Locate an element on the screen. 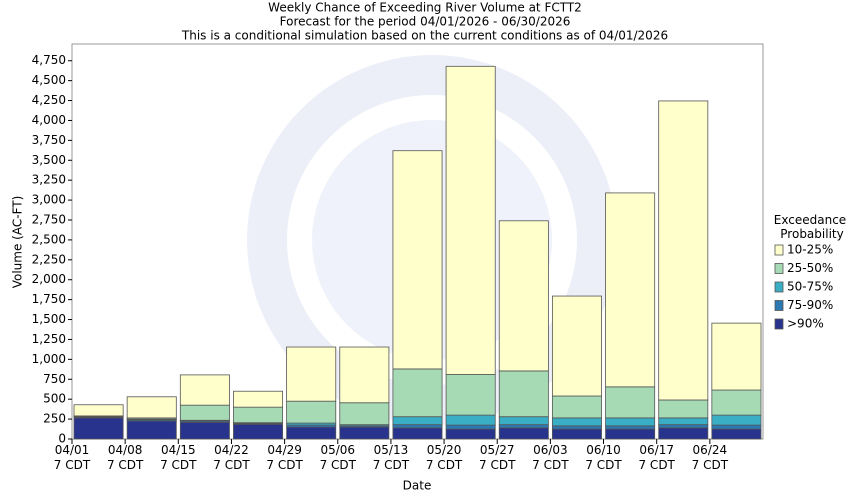 The image size is (850, 500). x-tick-label: 04/29 7 CDT is located at coordinates (284, 457).